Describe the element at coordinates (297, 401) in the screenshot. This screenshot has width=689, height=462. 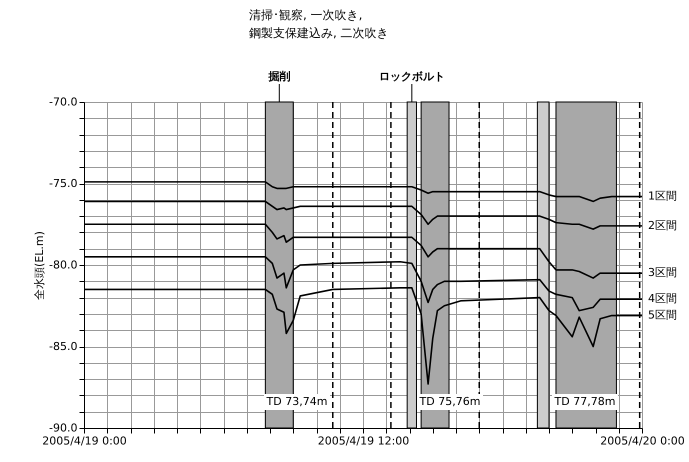
I see `annotation: TD 73,74m` at that location.